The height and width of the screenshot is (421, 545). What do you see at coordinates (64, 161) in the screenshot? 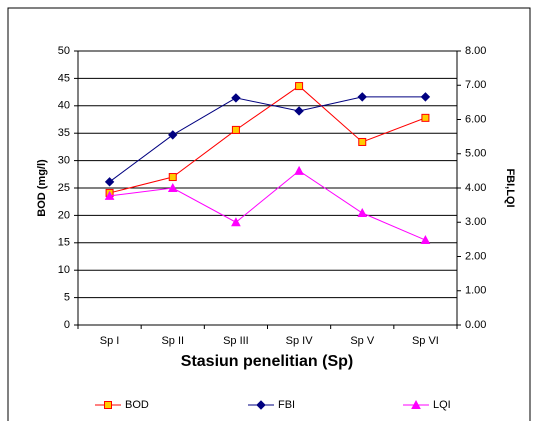
I see `y-tick-label: 30` at bounding box center [64, 161].